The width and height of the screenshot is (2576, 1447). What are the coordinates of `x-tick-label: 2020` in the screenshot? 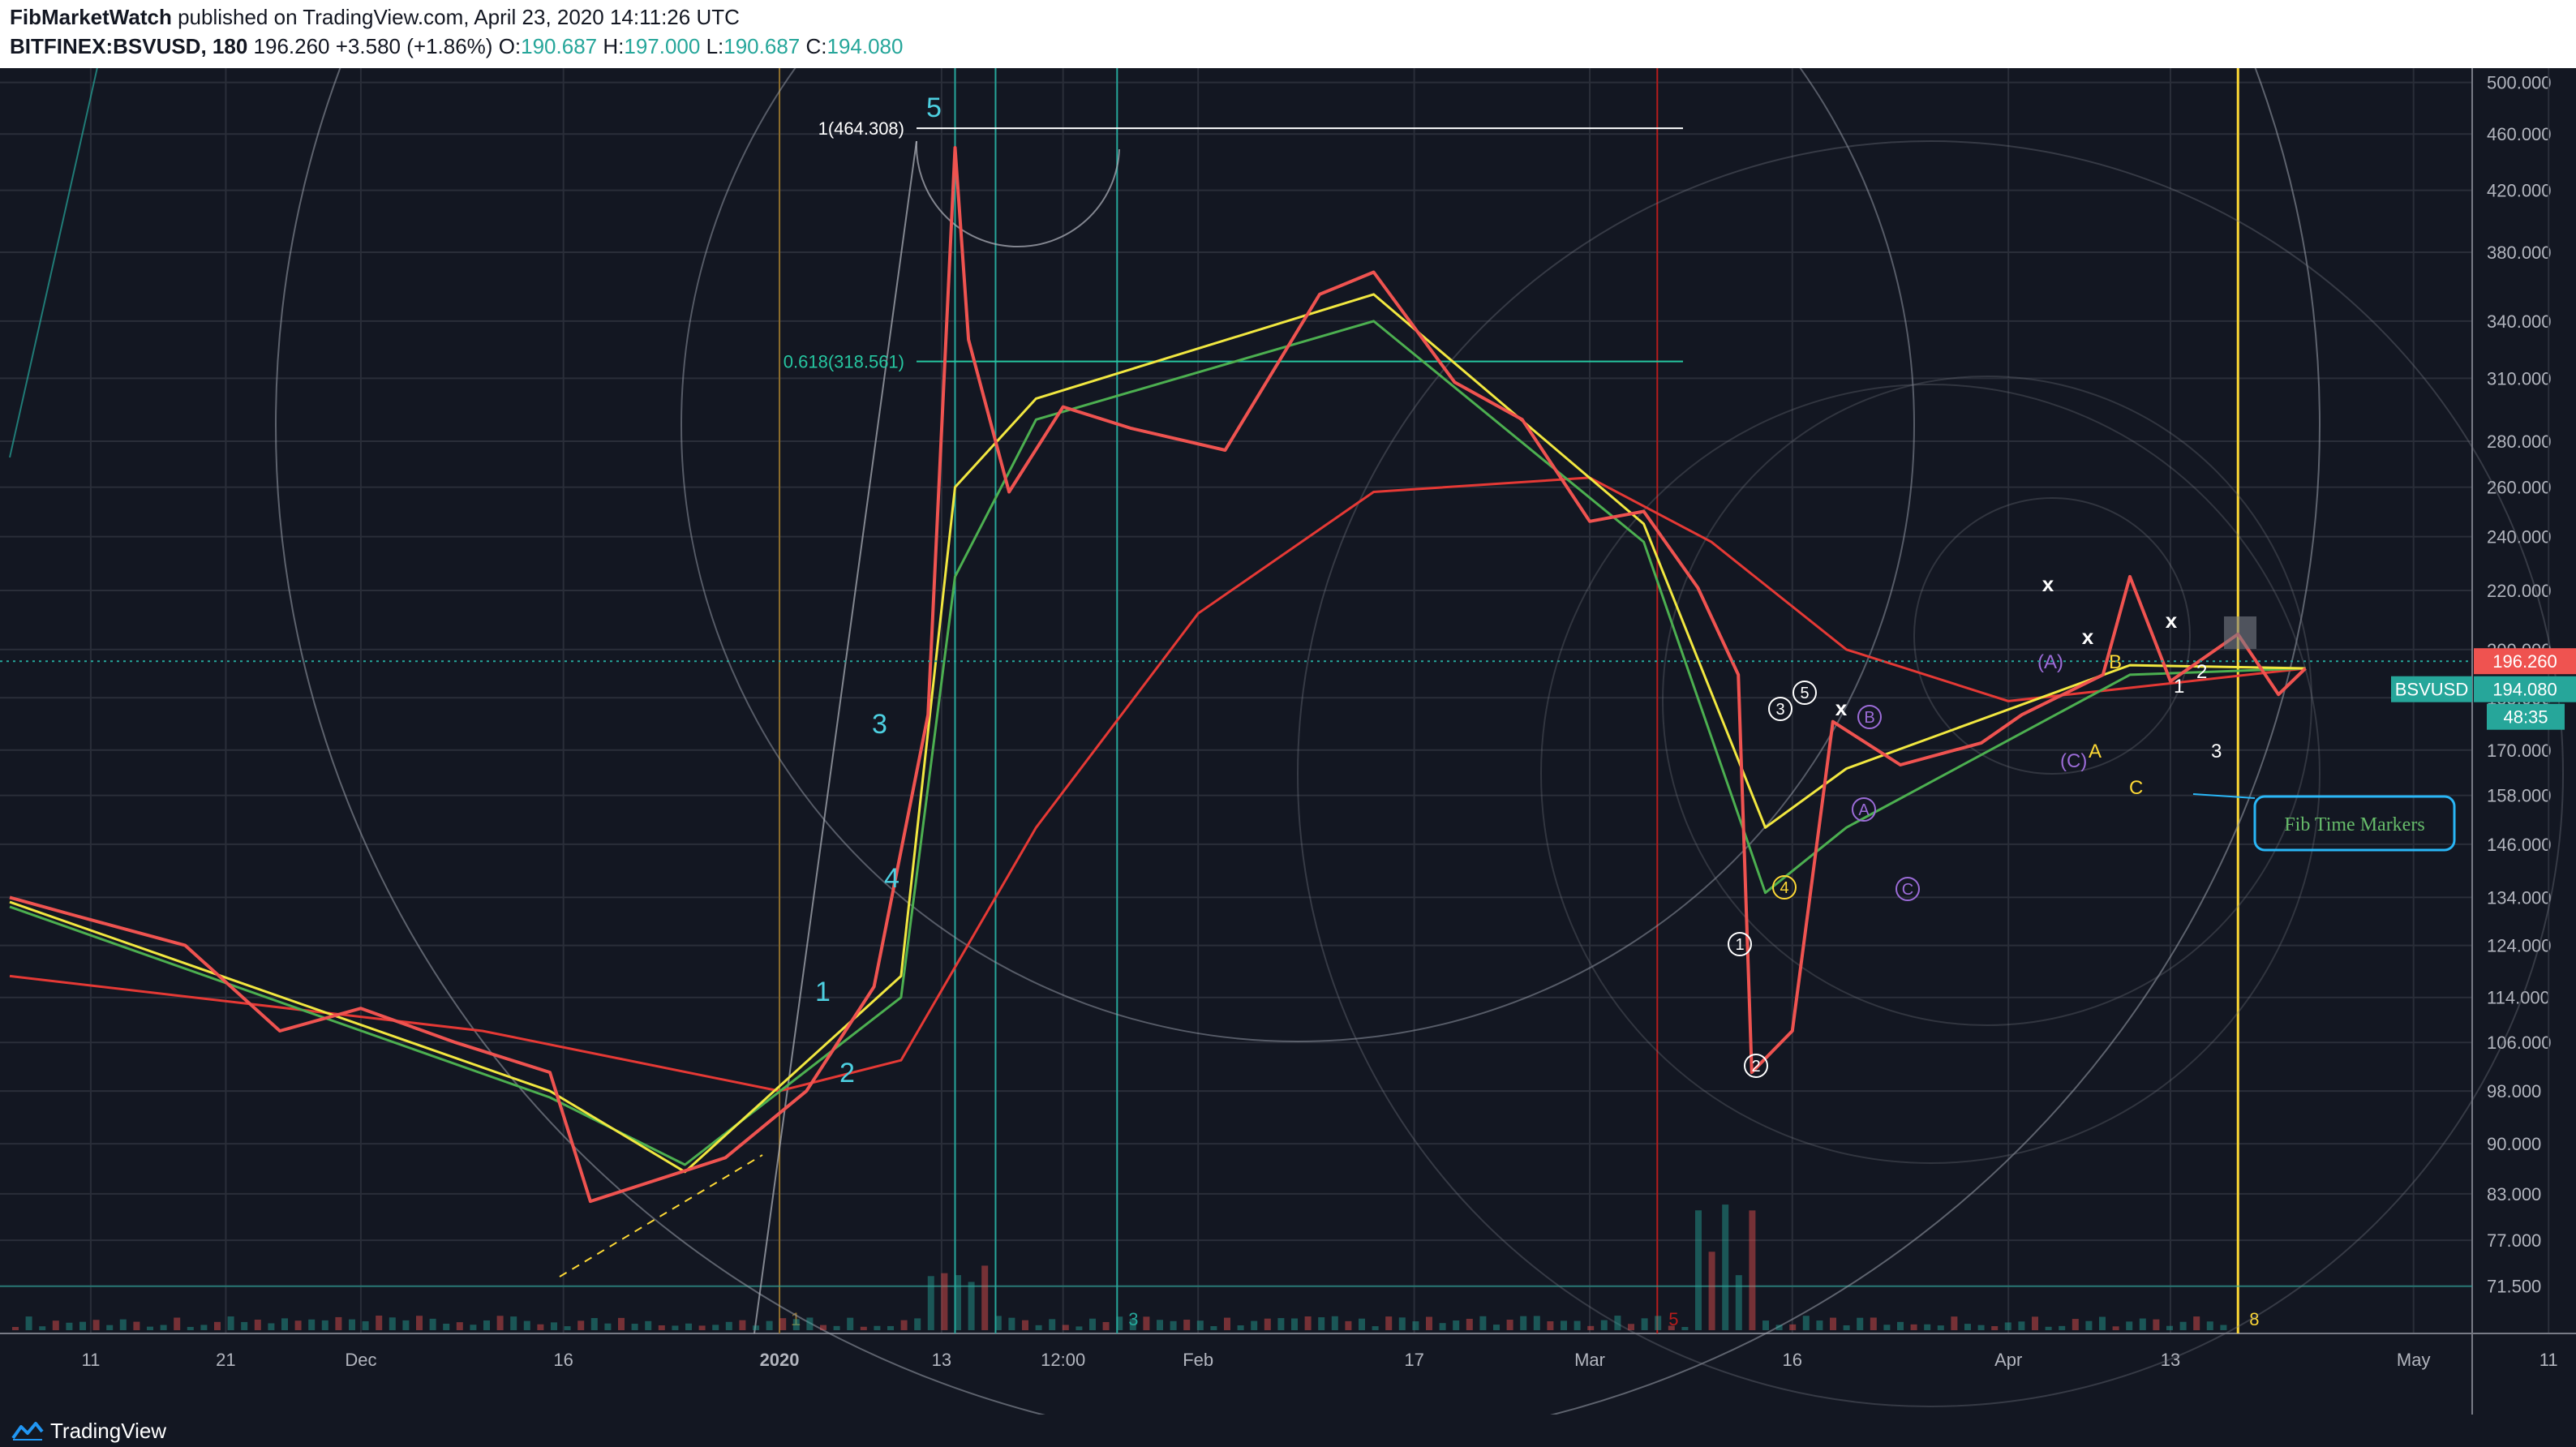 It's located at (780, 1360).